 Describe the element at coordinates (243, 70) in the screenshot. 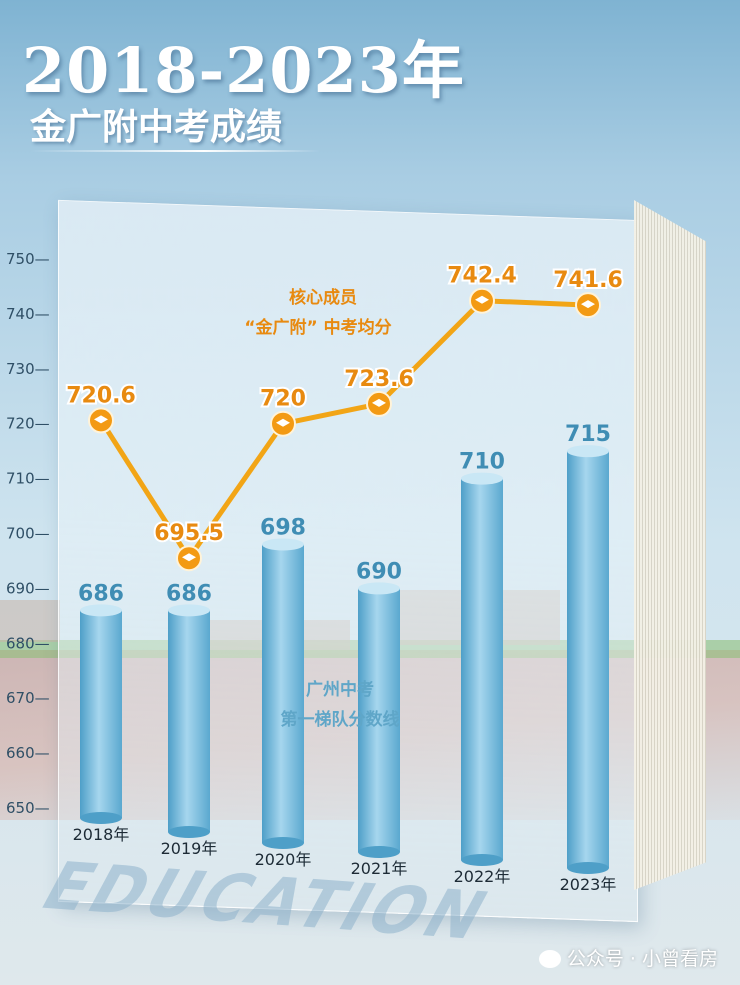

I see `page-title: 2018-2023年` at that location.